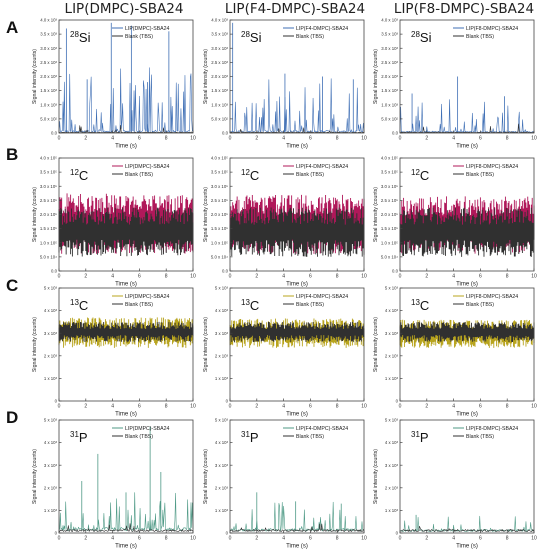 This screenshot has height=553, width=550. What do you see at coordinates (74, 34) in the screenshot?
I see `isotope-mass: 28` at bounding box center [74, 34].